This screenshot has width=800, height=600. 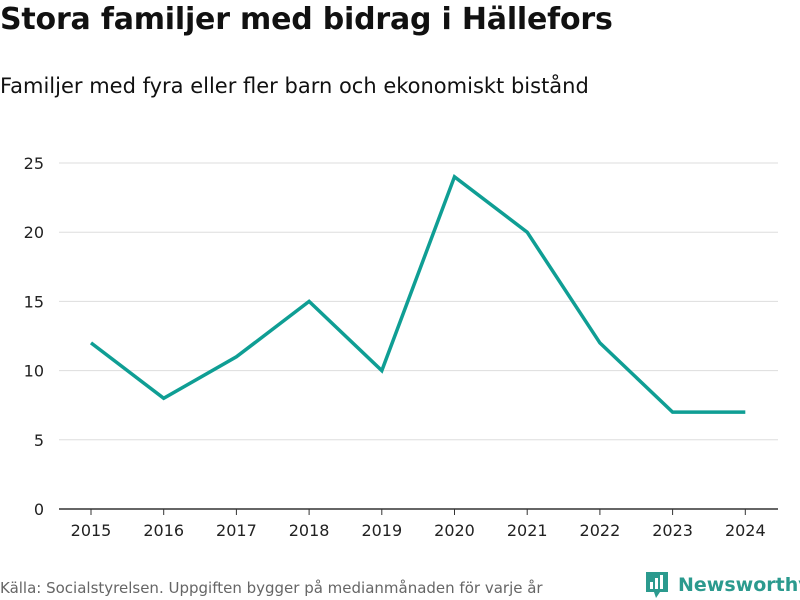 What do you see at coordinates (418, 524) in the screenshot?
I see `x-axis-ticks: 2015 2016 2017 2018 2019 2020 2021 2022 2023 2024` at bounding box center [418, 524].